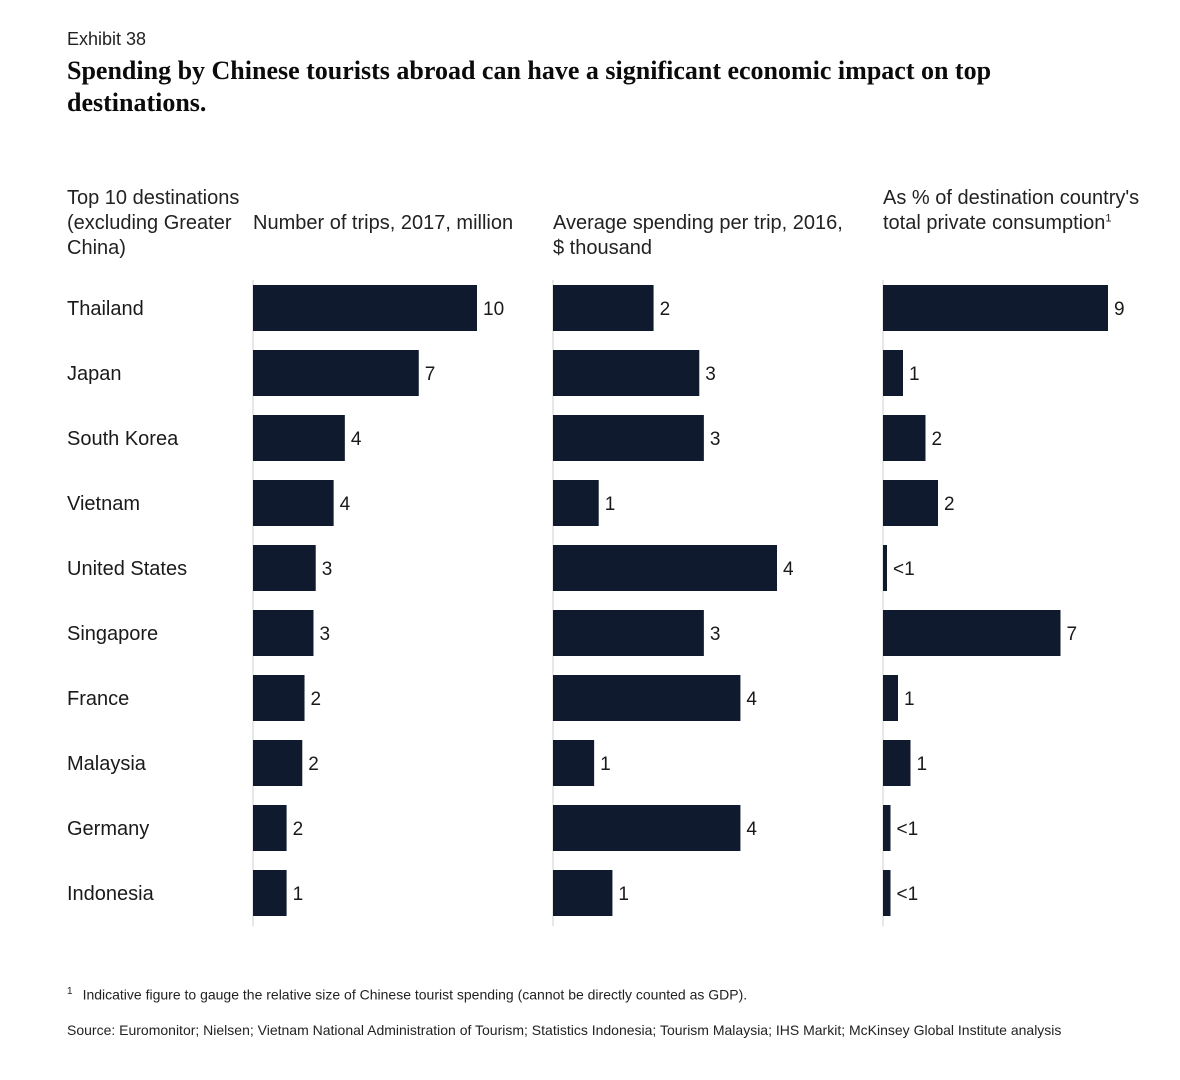  I want to click on category-label: Japan, so click(94, 374).